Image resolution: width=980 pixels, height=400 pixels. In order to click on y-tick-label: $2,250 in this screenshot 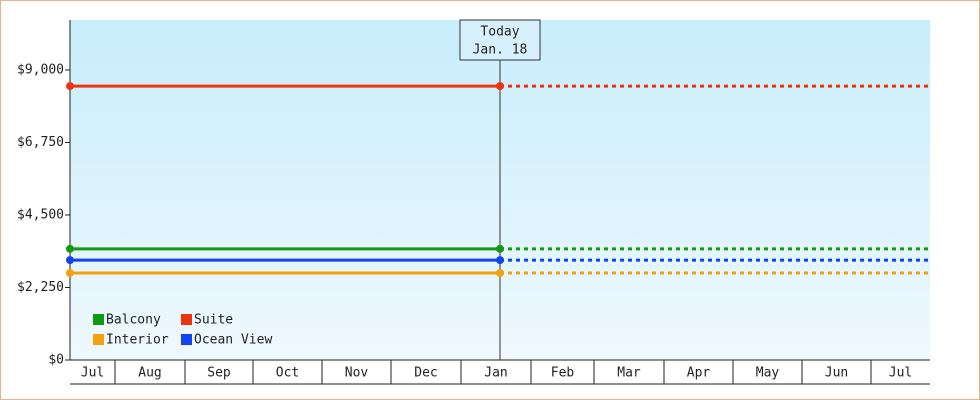, I will do `click(40, 287)`.